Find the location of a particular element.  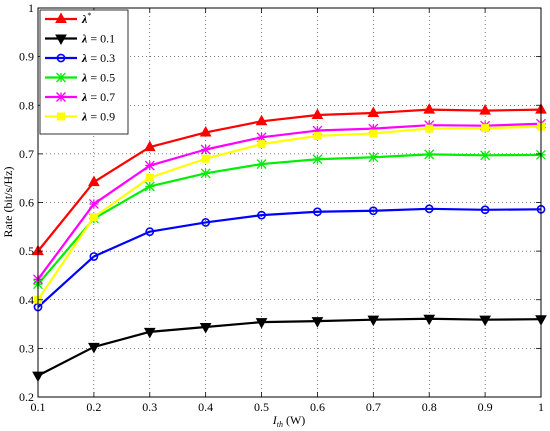

y-tick-label: 0.2 is located at coordinates (26, 397).